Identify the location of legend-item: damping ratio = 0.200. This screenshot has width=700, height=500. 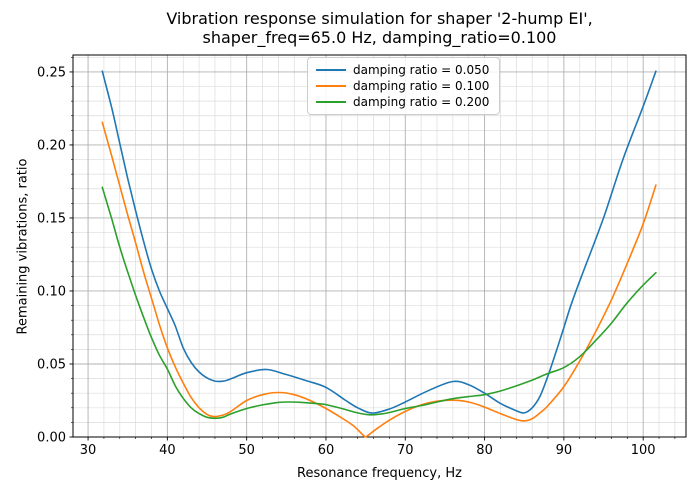
(402, 101).